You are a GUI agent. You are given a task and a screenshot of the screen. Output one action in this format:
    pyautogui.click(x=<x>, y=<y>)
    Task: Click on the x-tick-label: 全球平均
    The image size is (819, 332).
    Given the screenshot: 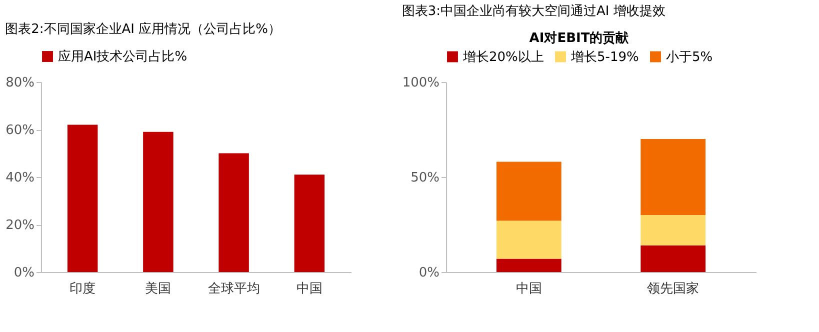 What is the action you would take?
    pyautogui.click(x=234, y=289)
    